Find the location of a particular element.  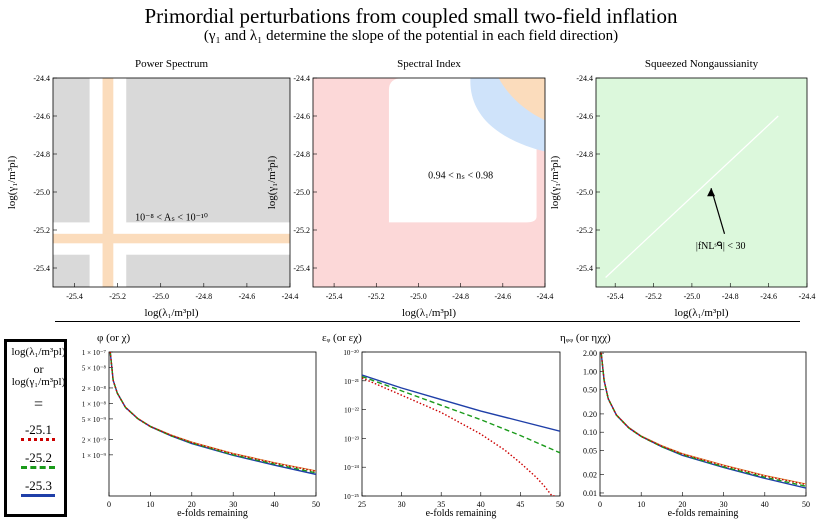

legend-line-1: log(λ₁/m³pl) is located at coordinates (38, 352).